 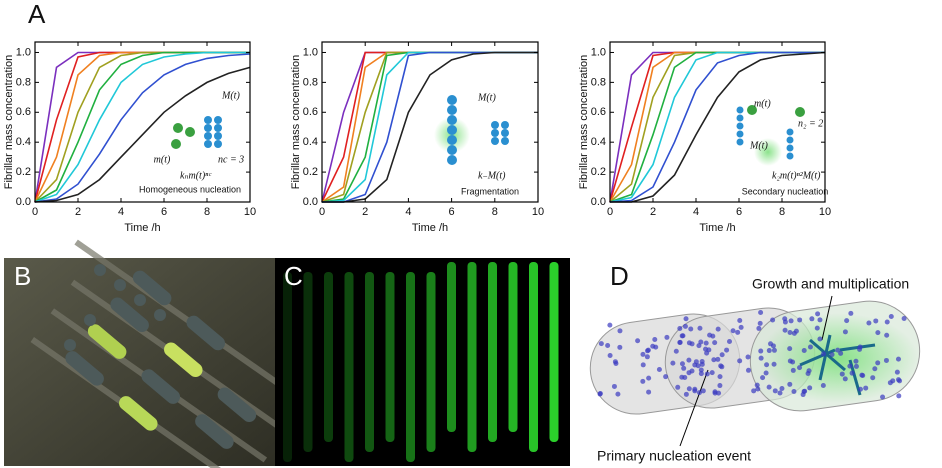 I want to click on inset-math: k₂m(t)ⁿ²M(t), so click(x=796, y=175).